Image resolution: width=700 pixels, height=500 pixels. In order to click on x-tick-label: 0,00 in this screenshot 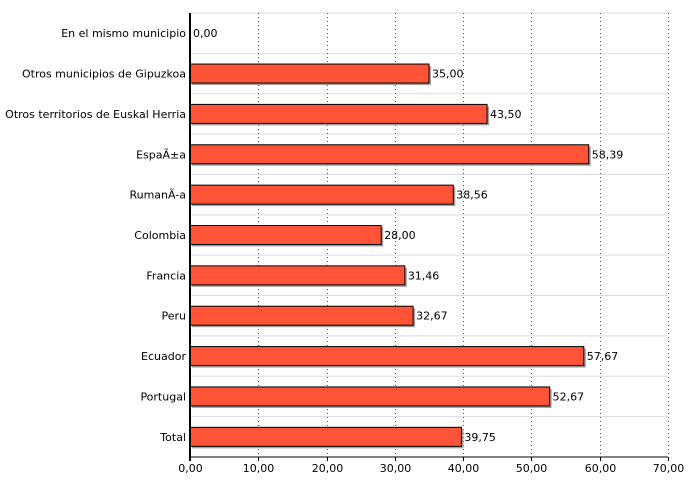, I will do `click(190, 468)`.